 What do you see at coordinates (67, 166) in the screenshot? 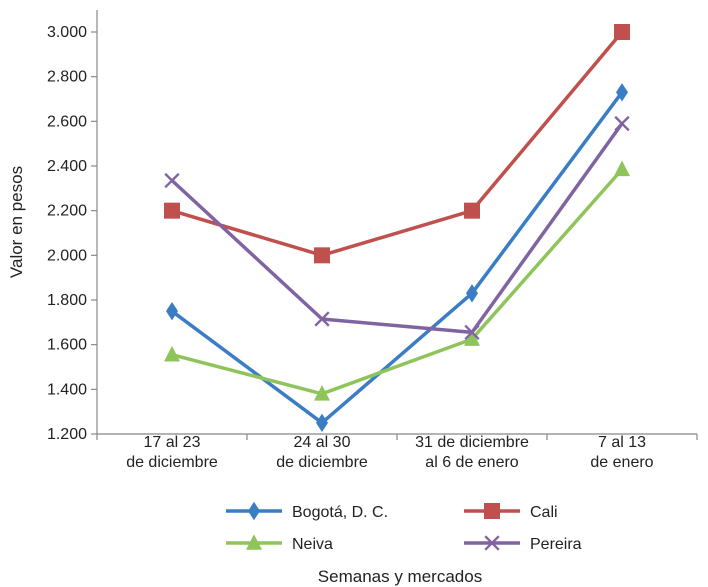
I see `y-tick-label: 2.400` at bounding box center [67, 166].